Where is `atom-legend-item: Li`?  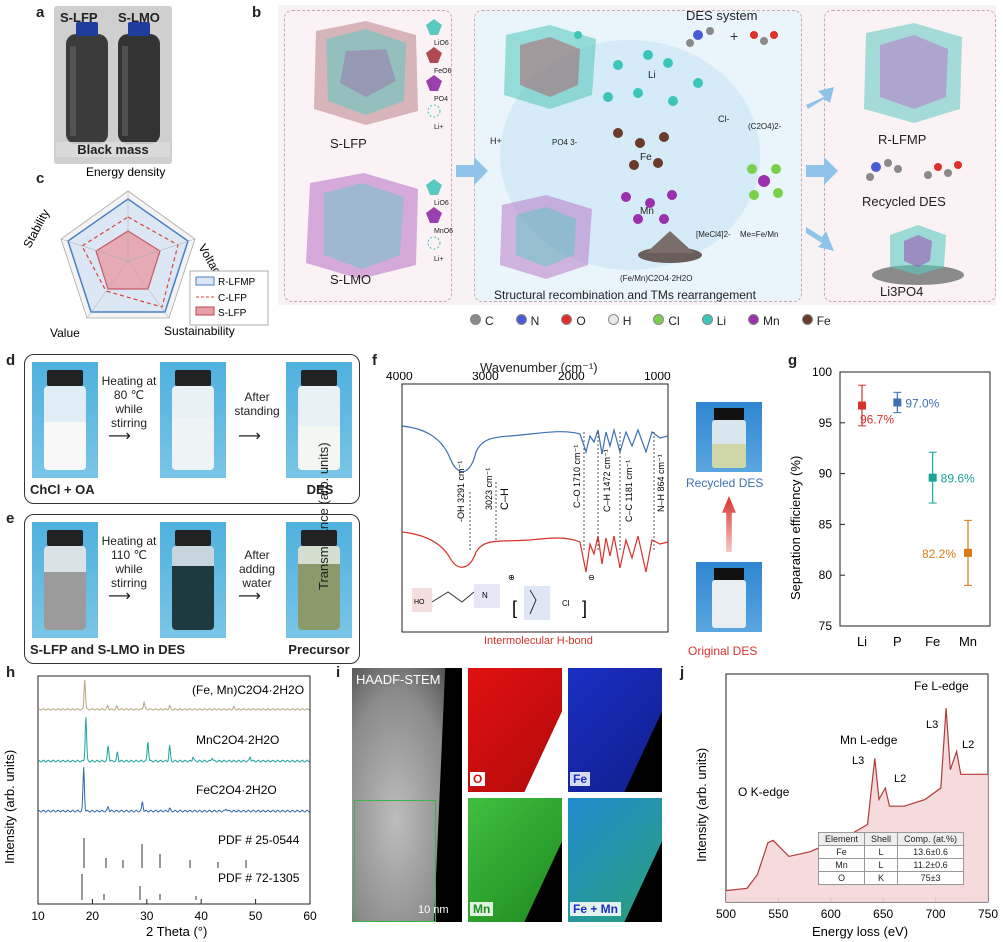 atom-legend-item: Li is located at coordinates (713, 321).